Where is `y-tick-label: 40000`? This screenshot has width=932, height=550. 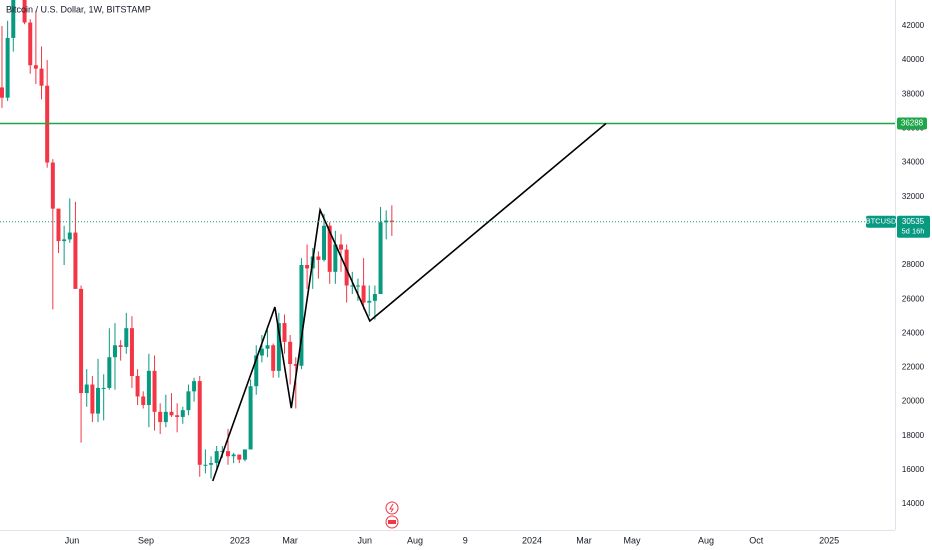 y-tick-label: 40000 is located at coordinates (913, 59).